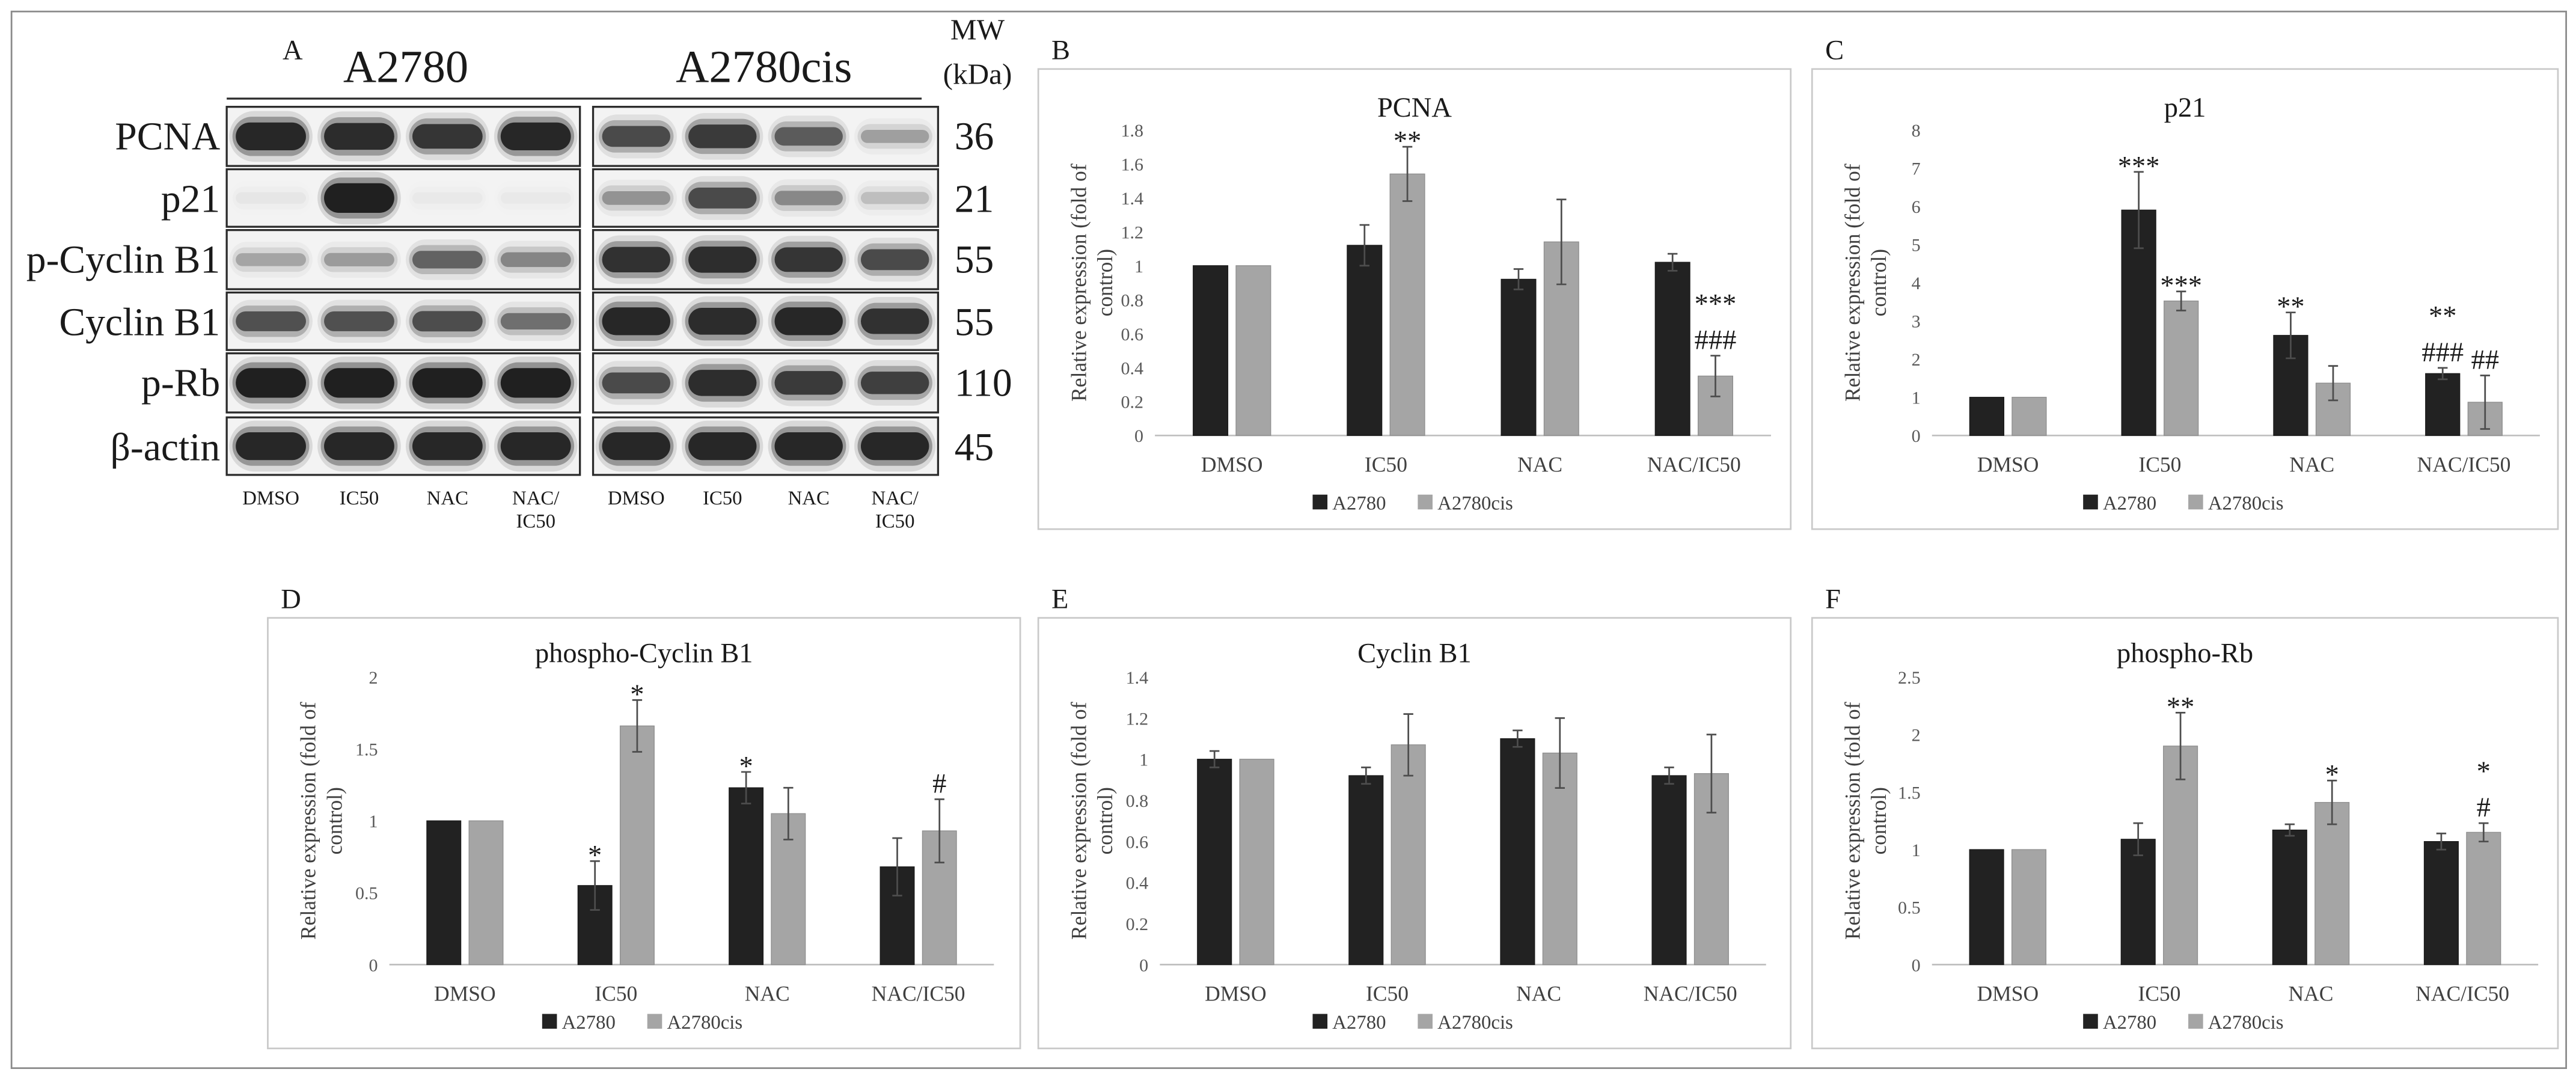 The height and width of the screenshot is (1078, 2576). What do you see at coordinates (2181, 286) in the screenshot?
I see `significance-mark: ***` at bounding box center [2181, 286].